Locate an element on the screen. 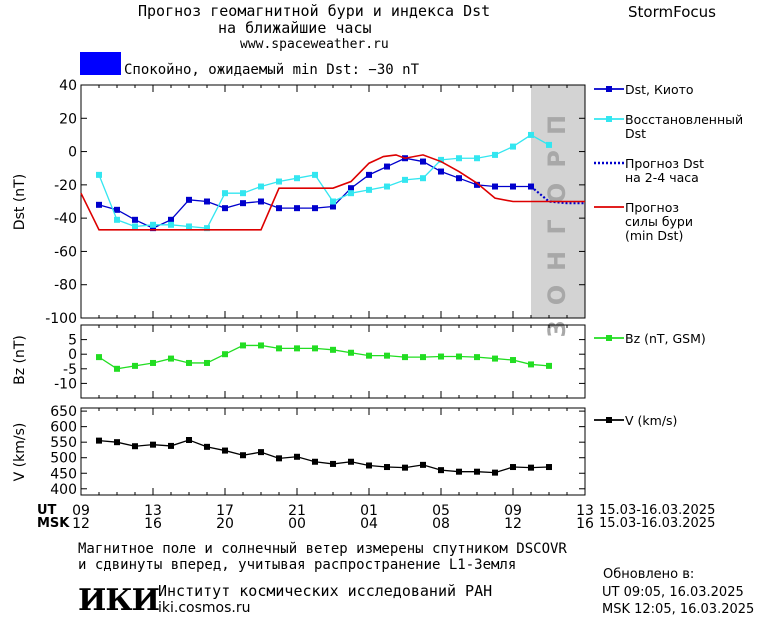  bz-ytick-label: -10 is located at coordinates (65, 384).